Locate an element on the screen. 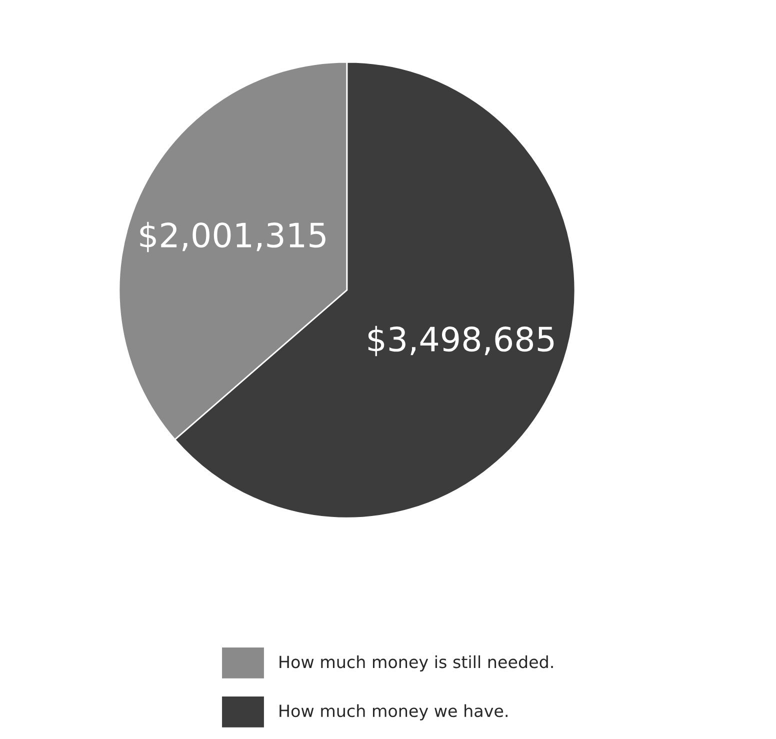 The image size is (776, 739). data-label: $2,001,315 is located at coordinates (233, 237).